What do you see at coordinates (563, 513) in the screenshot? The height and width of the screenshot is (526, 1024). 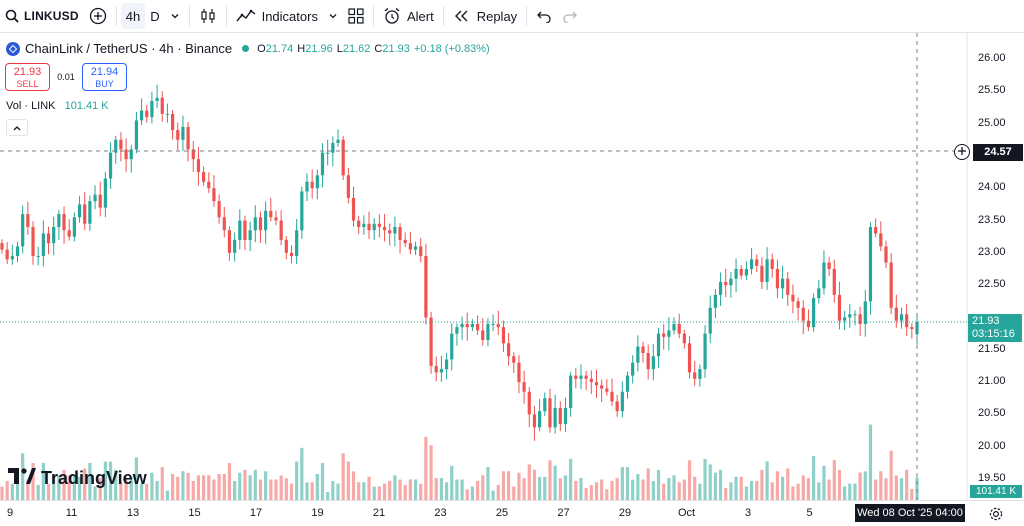 I see `time-tick-label: 27` at bounding box center [563, 513].